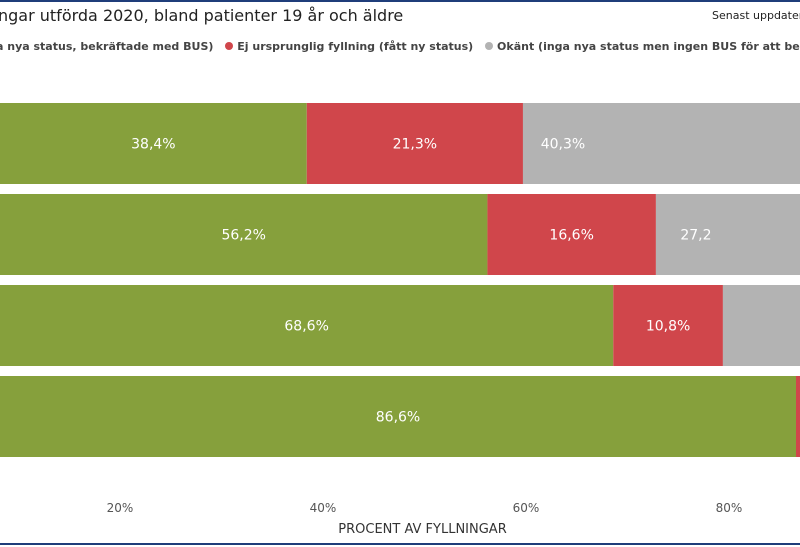  I want to click on last-updated-text: Senast uppdatera, so click(756, 15).